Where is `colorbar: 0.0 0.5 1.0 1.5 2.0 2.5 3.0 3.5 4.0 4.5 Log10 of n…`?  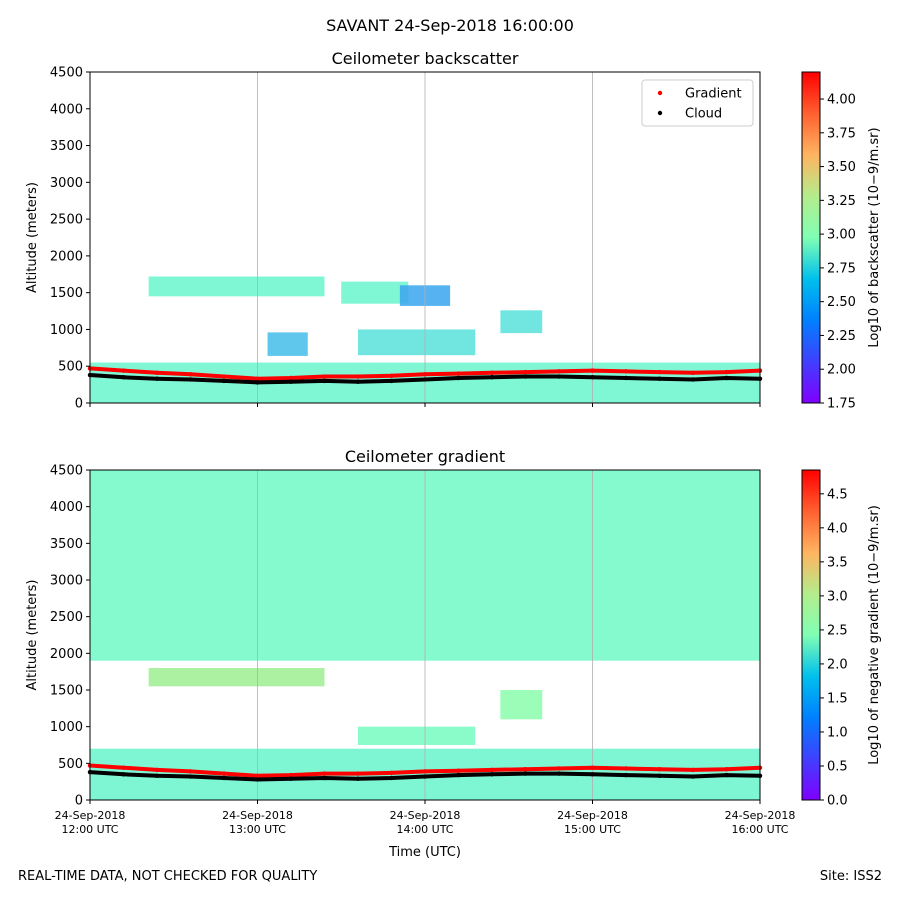
colorbar: 0.0 0.5 1.0 1.5 2.0 2.5 3.0 3.5 4.0 4.5 Log10 of n… is located at coordinates (841, 639).